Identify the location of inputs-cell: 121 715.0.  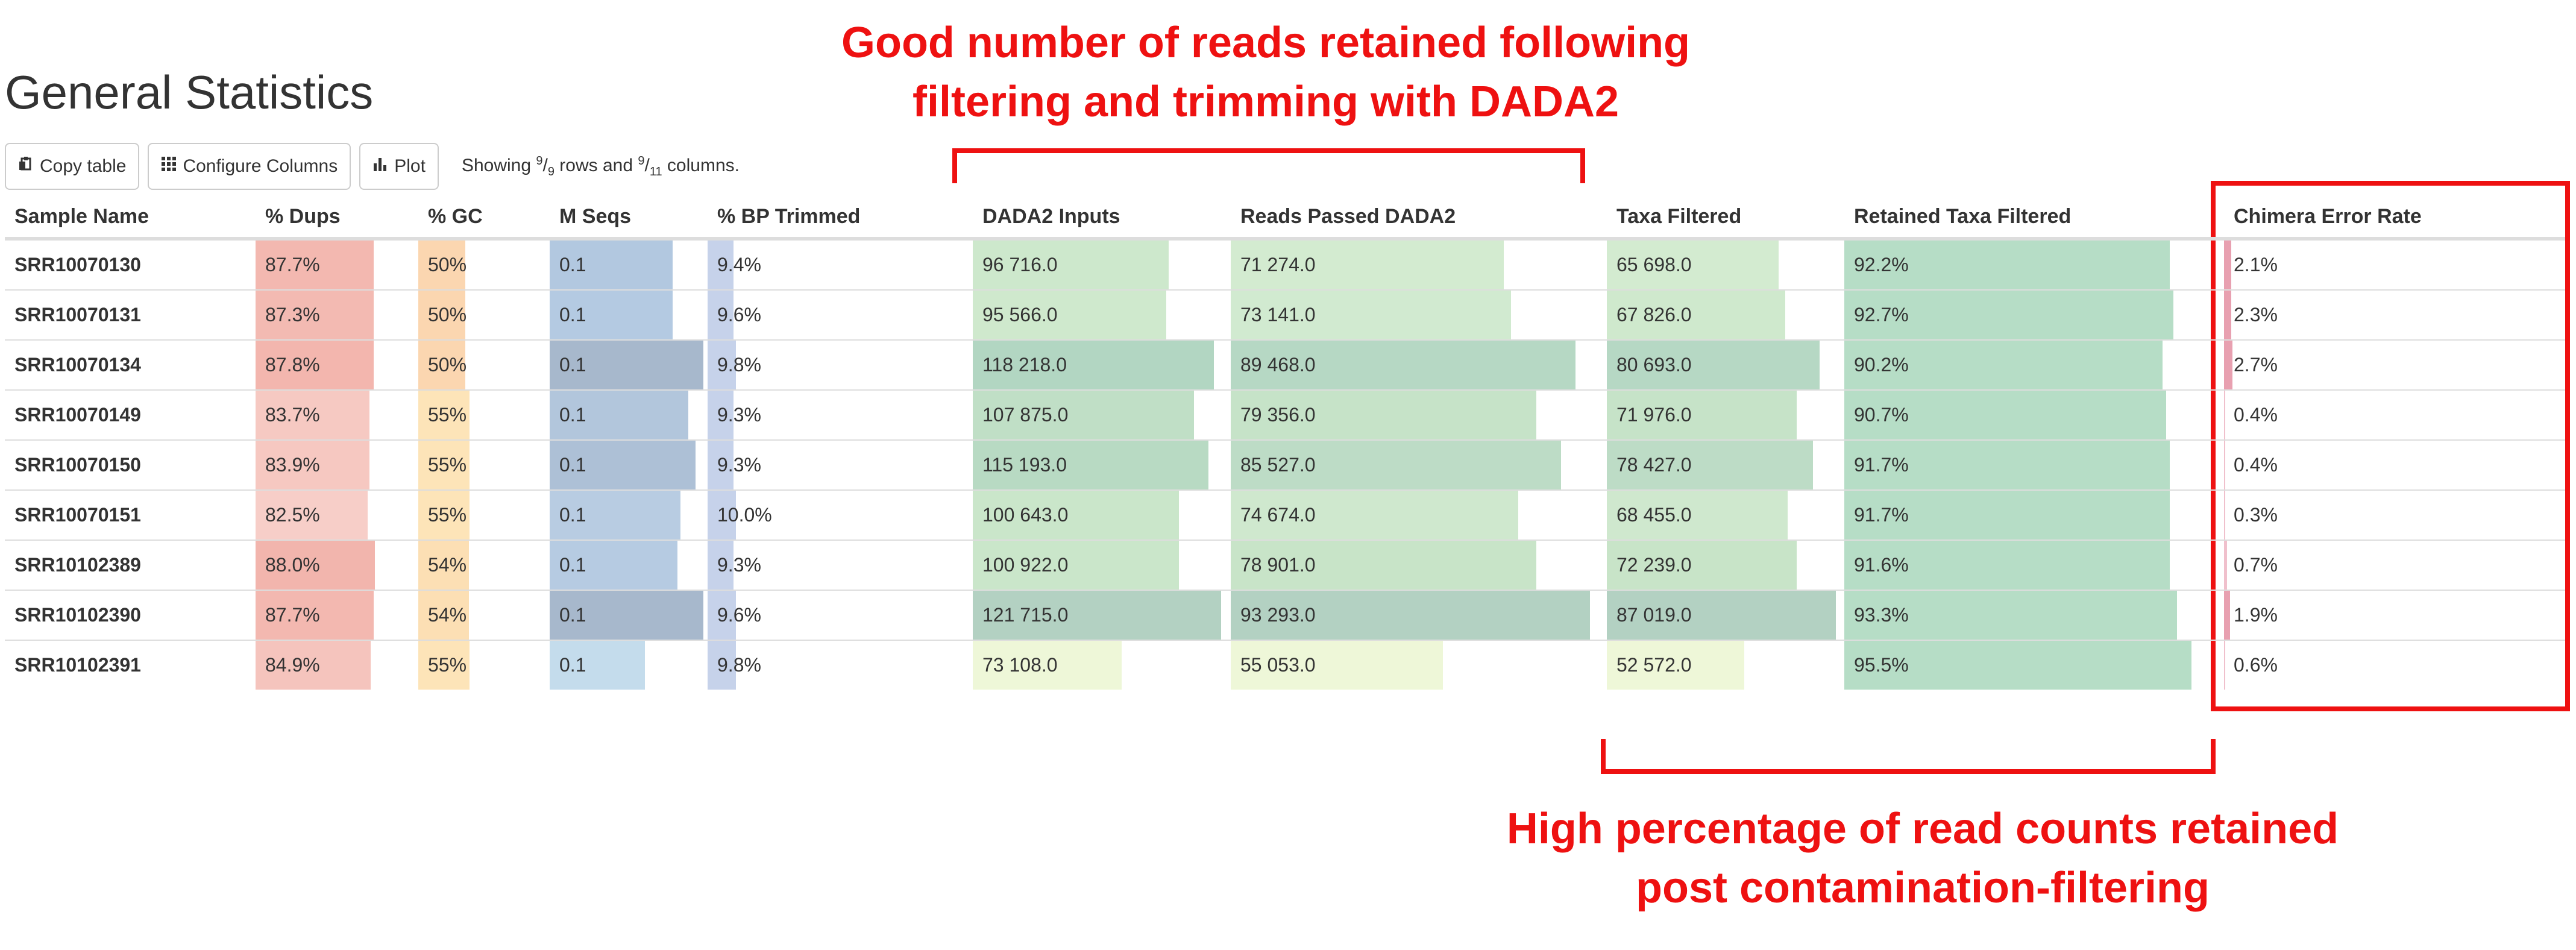
(1102, 615).